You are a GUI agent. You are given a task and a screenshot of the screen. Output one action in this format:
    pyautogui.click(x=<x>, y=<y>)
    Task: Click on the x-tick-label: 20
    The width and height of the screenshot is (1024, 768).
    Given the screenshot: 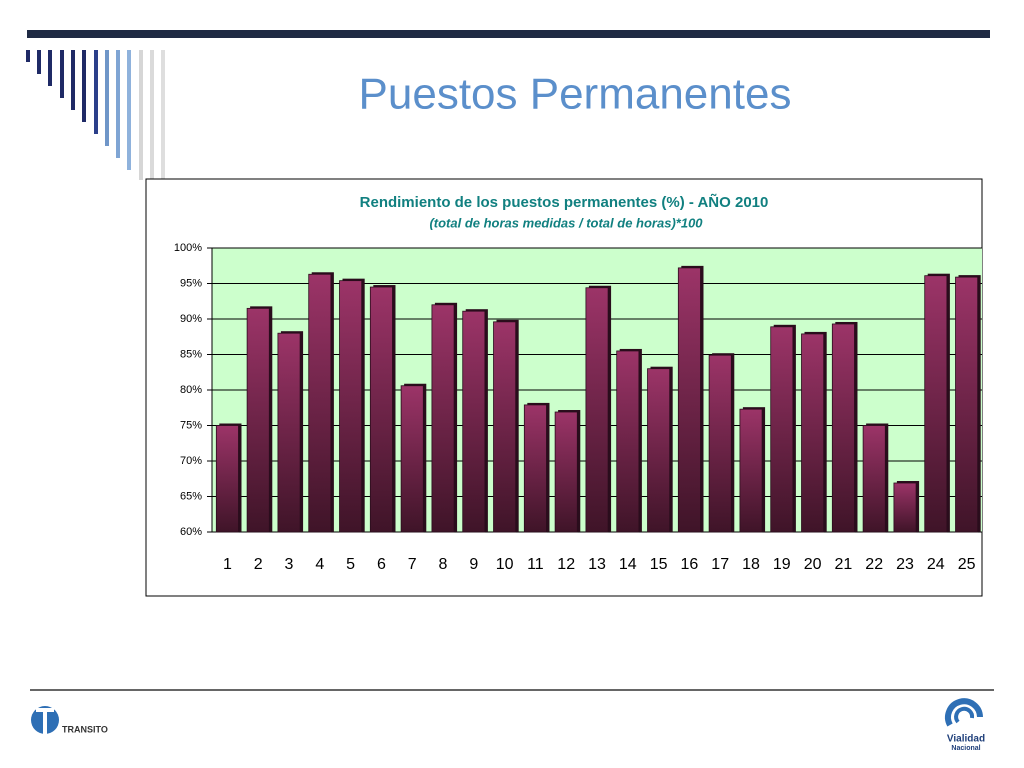 What is the action you would take?
    pyautogui.click(x=813, y=564)
    